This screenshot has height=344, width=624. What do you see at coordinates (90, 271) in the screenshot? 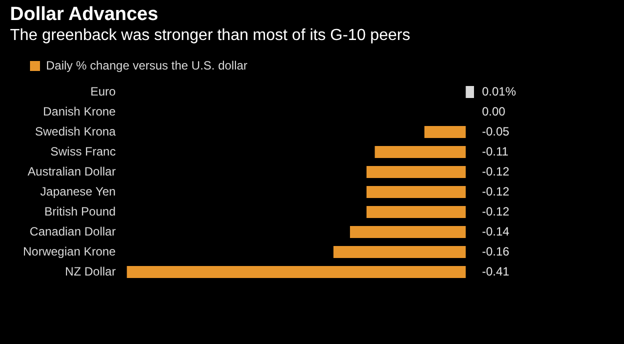
I see `y-tick-label: NZ Dollar` at bounding box center [90, 271].